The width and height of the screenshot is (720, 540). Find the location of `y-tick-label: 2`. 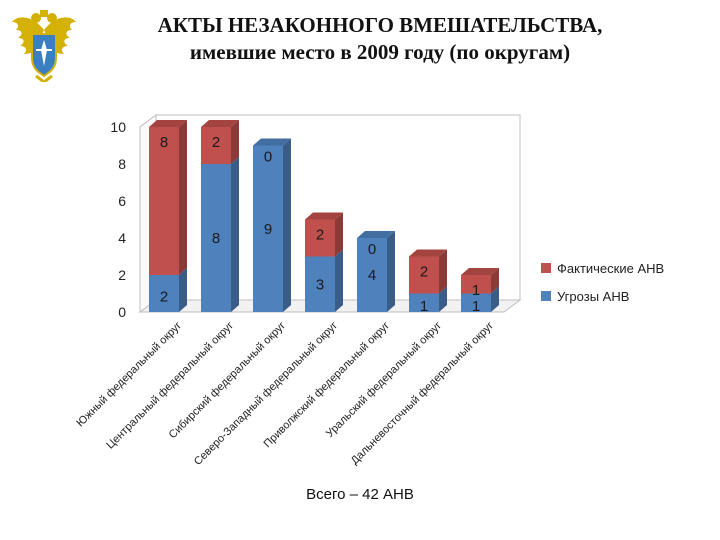

y-tick-label: 2 is located at coordinates (122, 275).